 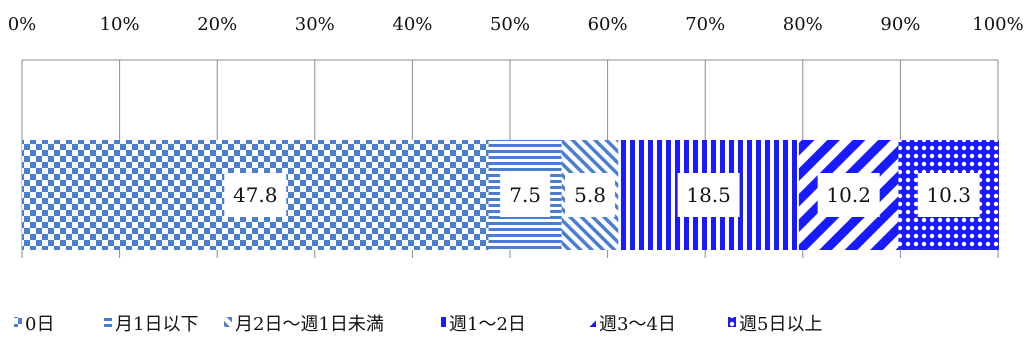 I want to click on legend-label-2: 月2日〜週1日未満, so click(x=309, y=324).